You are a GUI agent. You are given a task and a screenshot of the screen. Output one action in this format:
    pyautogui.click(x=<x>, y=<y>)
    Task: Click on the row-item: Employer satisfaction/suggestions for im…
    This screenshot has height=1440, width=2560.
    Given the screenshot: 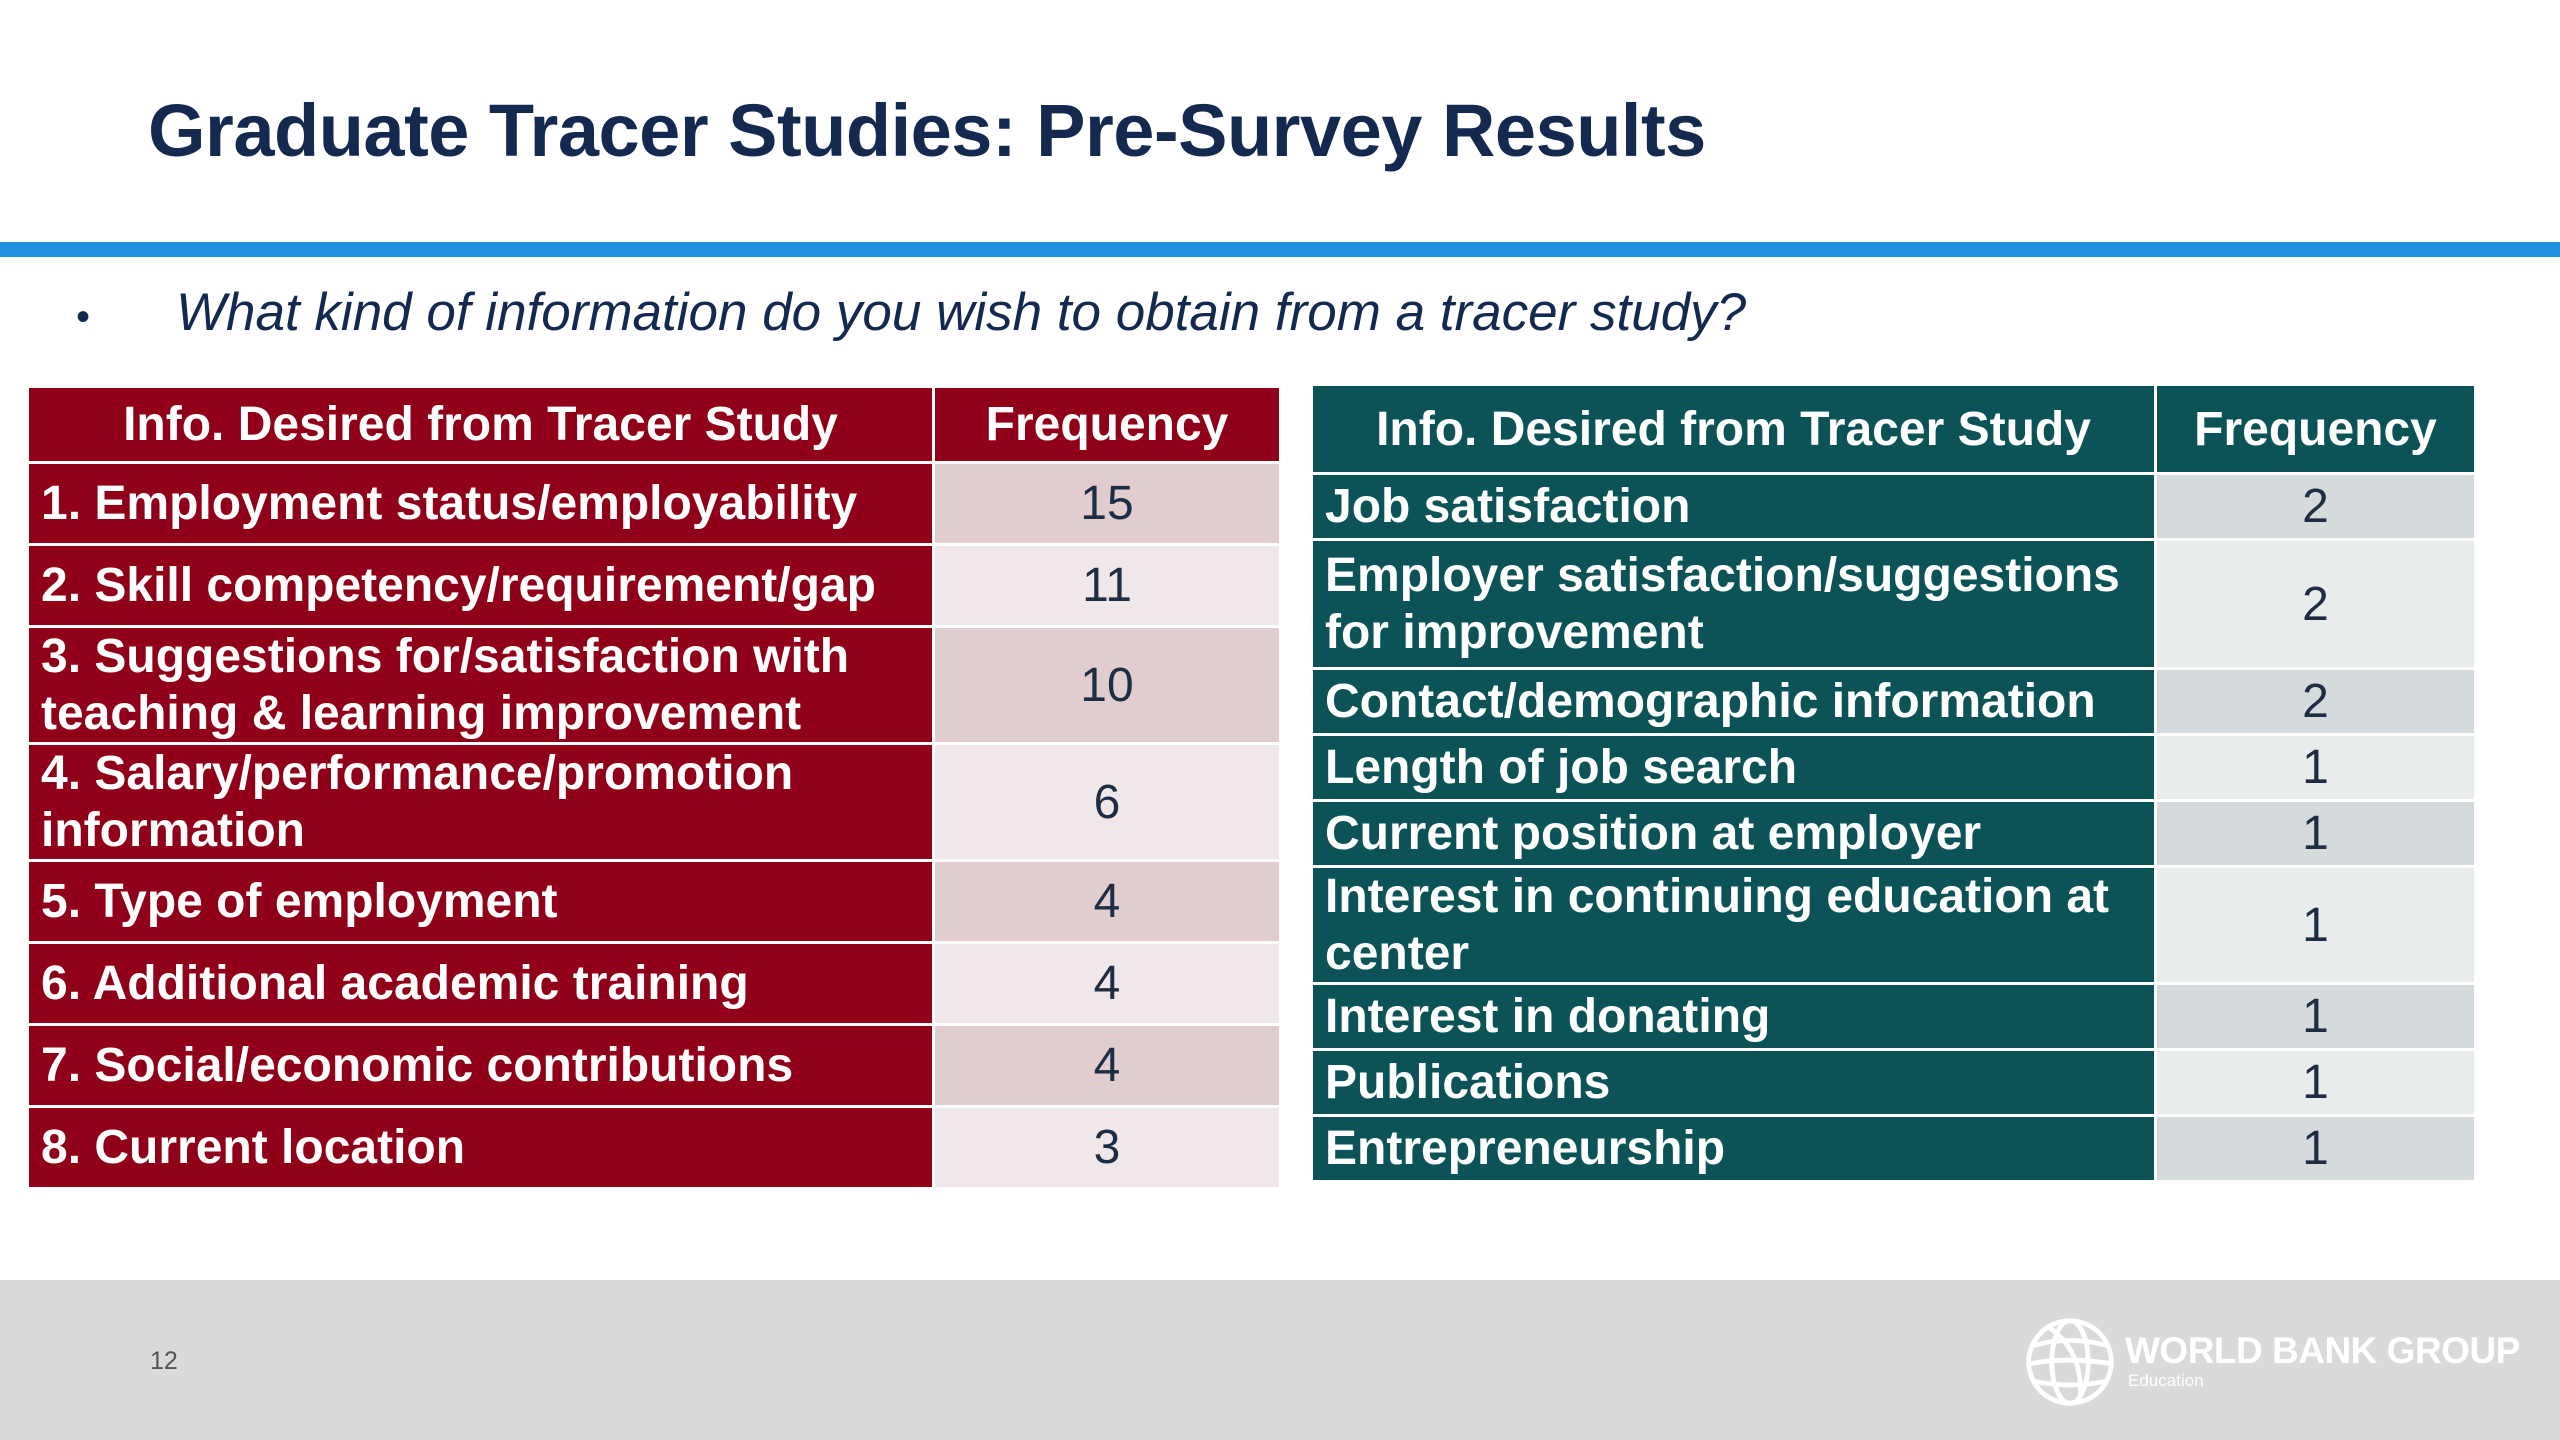 What is the action you would take?
    pyautogui.click(x=1733, y=604)
    